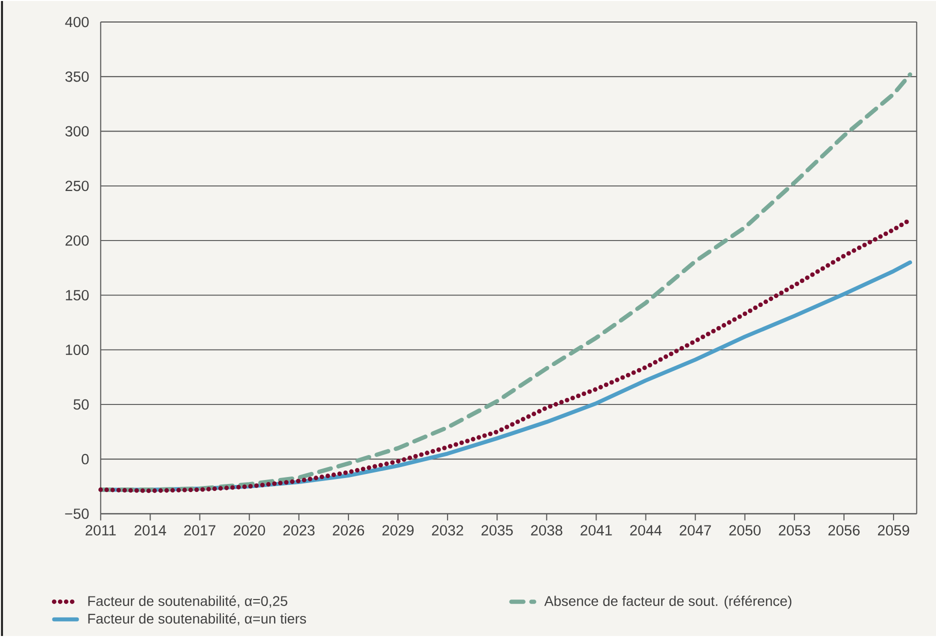  Describe the element at coordinates (250, 530) in the screenshot. I see `x-tick-label: 2020` at that location.